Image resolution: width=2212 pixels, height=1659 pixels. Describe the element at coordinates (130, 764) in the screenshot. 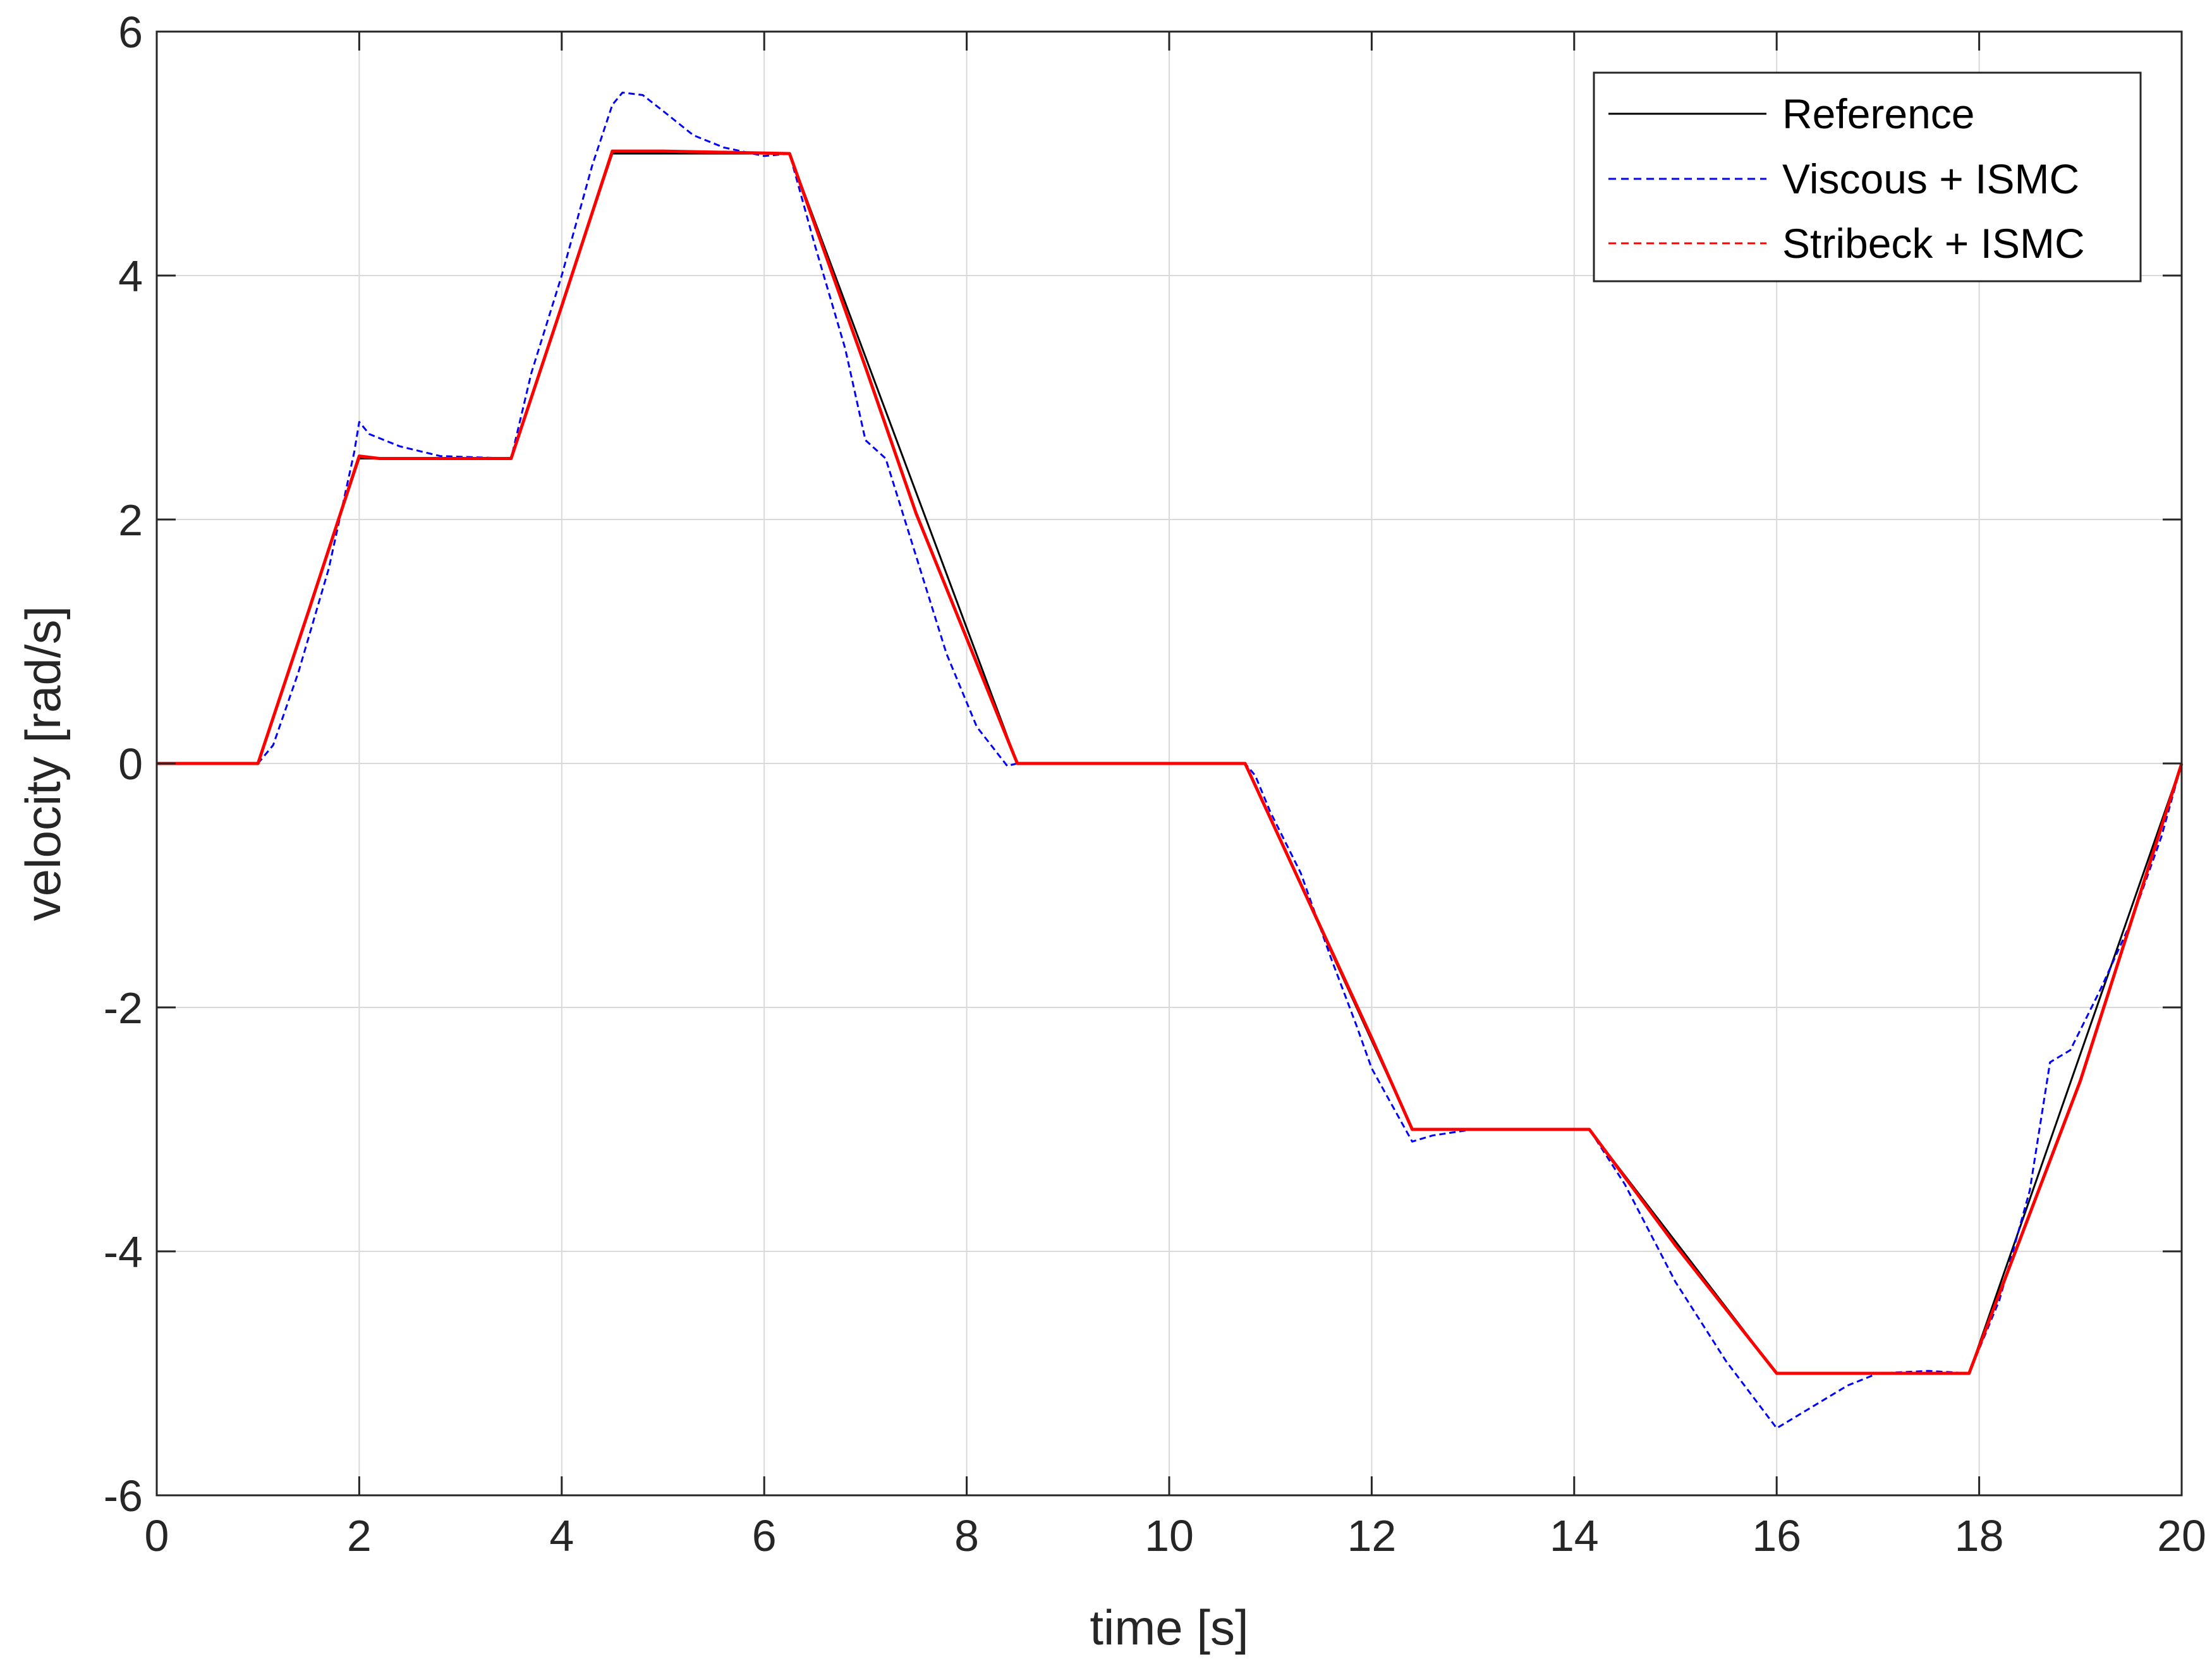

I see `y-tick-label: 0` at that location.